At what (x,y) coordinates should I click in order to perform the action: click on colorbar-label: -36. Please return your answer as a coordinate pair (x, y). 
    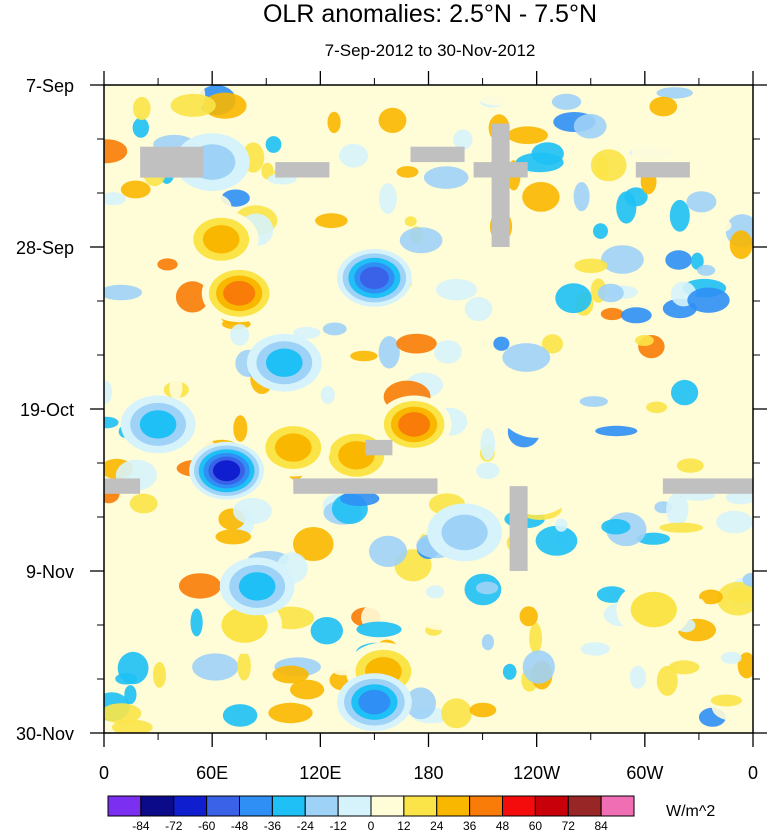
    Looking at the image, I should click on (273, 826).